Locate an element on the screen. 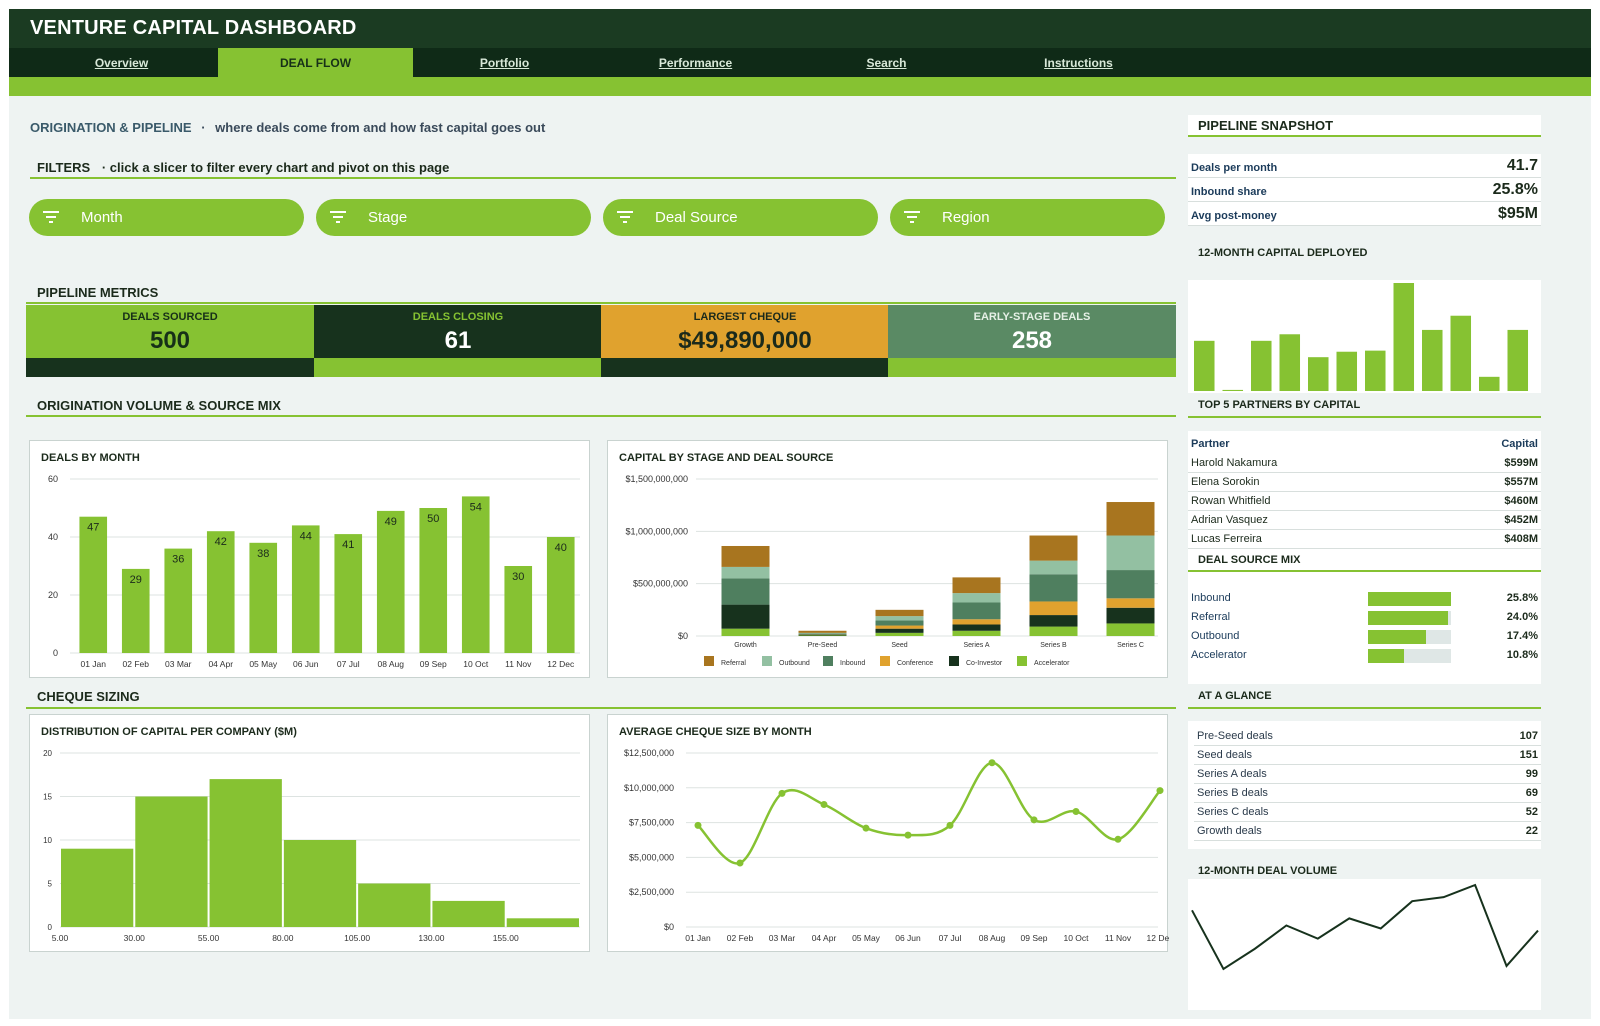  chart-title: DISTRIBUTION OF CAPITAL PER COMPANY ($M) is located at coordinates (169, 732).